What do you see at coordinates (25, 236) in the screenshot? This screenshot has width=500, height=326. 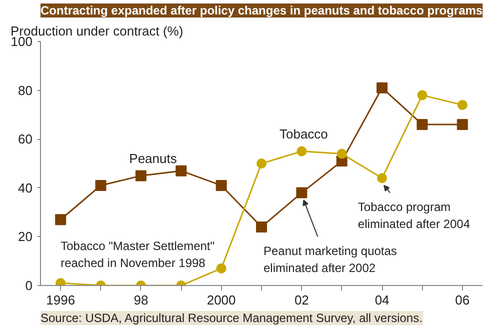 I see `y-tick-label: 20` at bounding box center [25, 236].